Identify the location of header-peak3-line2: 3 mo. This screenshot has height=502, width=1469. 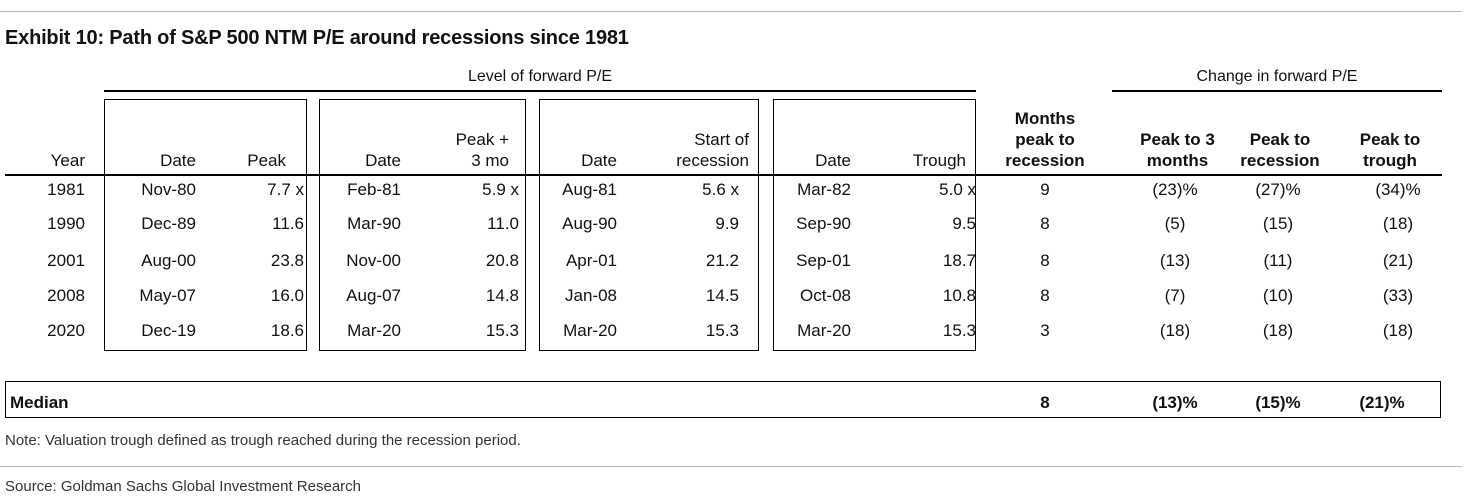
(490, 160).